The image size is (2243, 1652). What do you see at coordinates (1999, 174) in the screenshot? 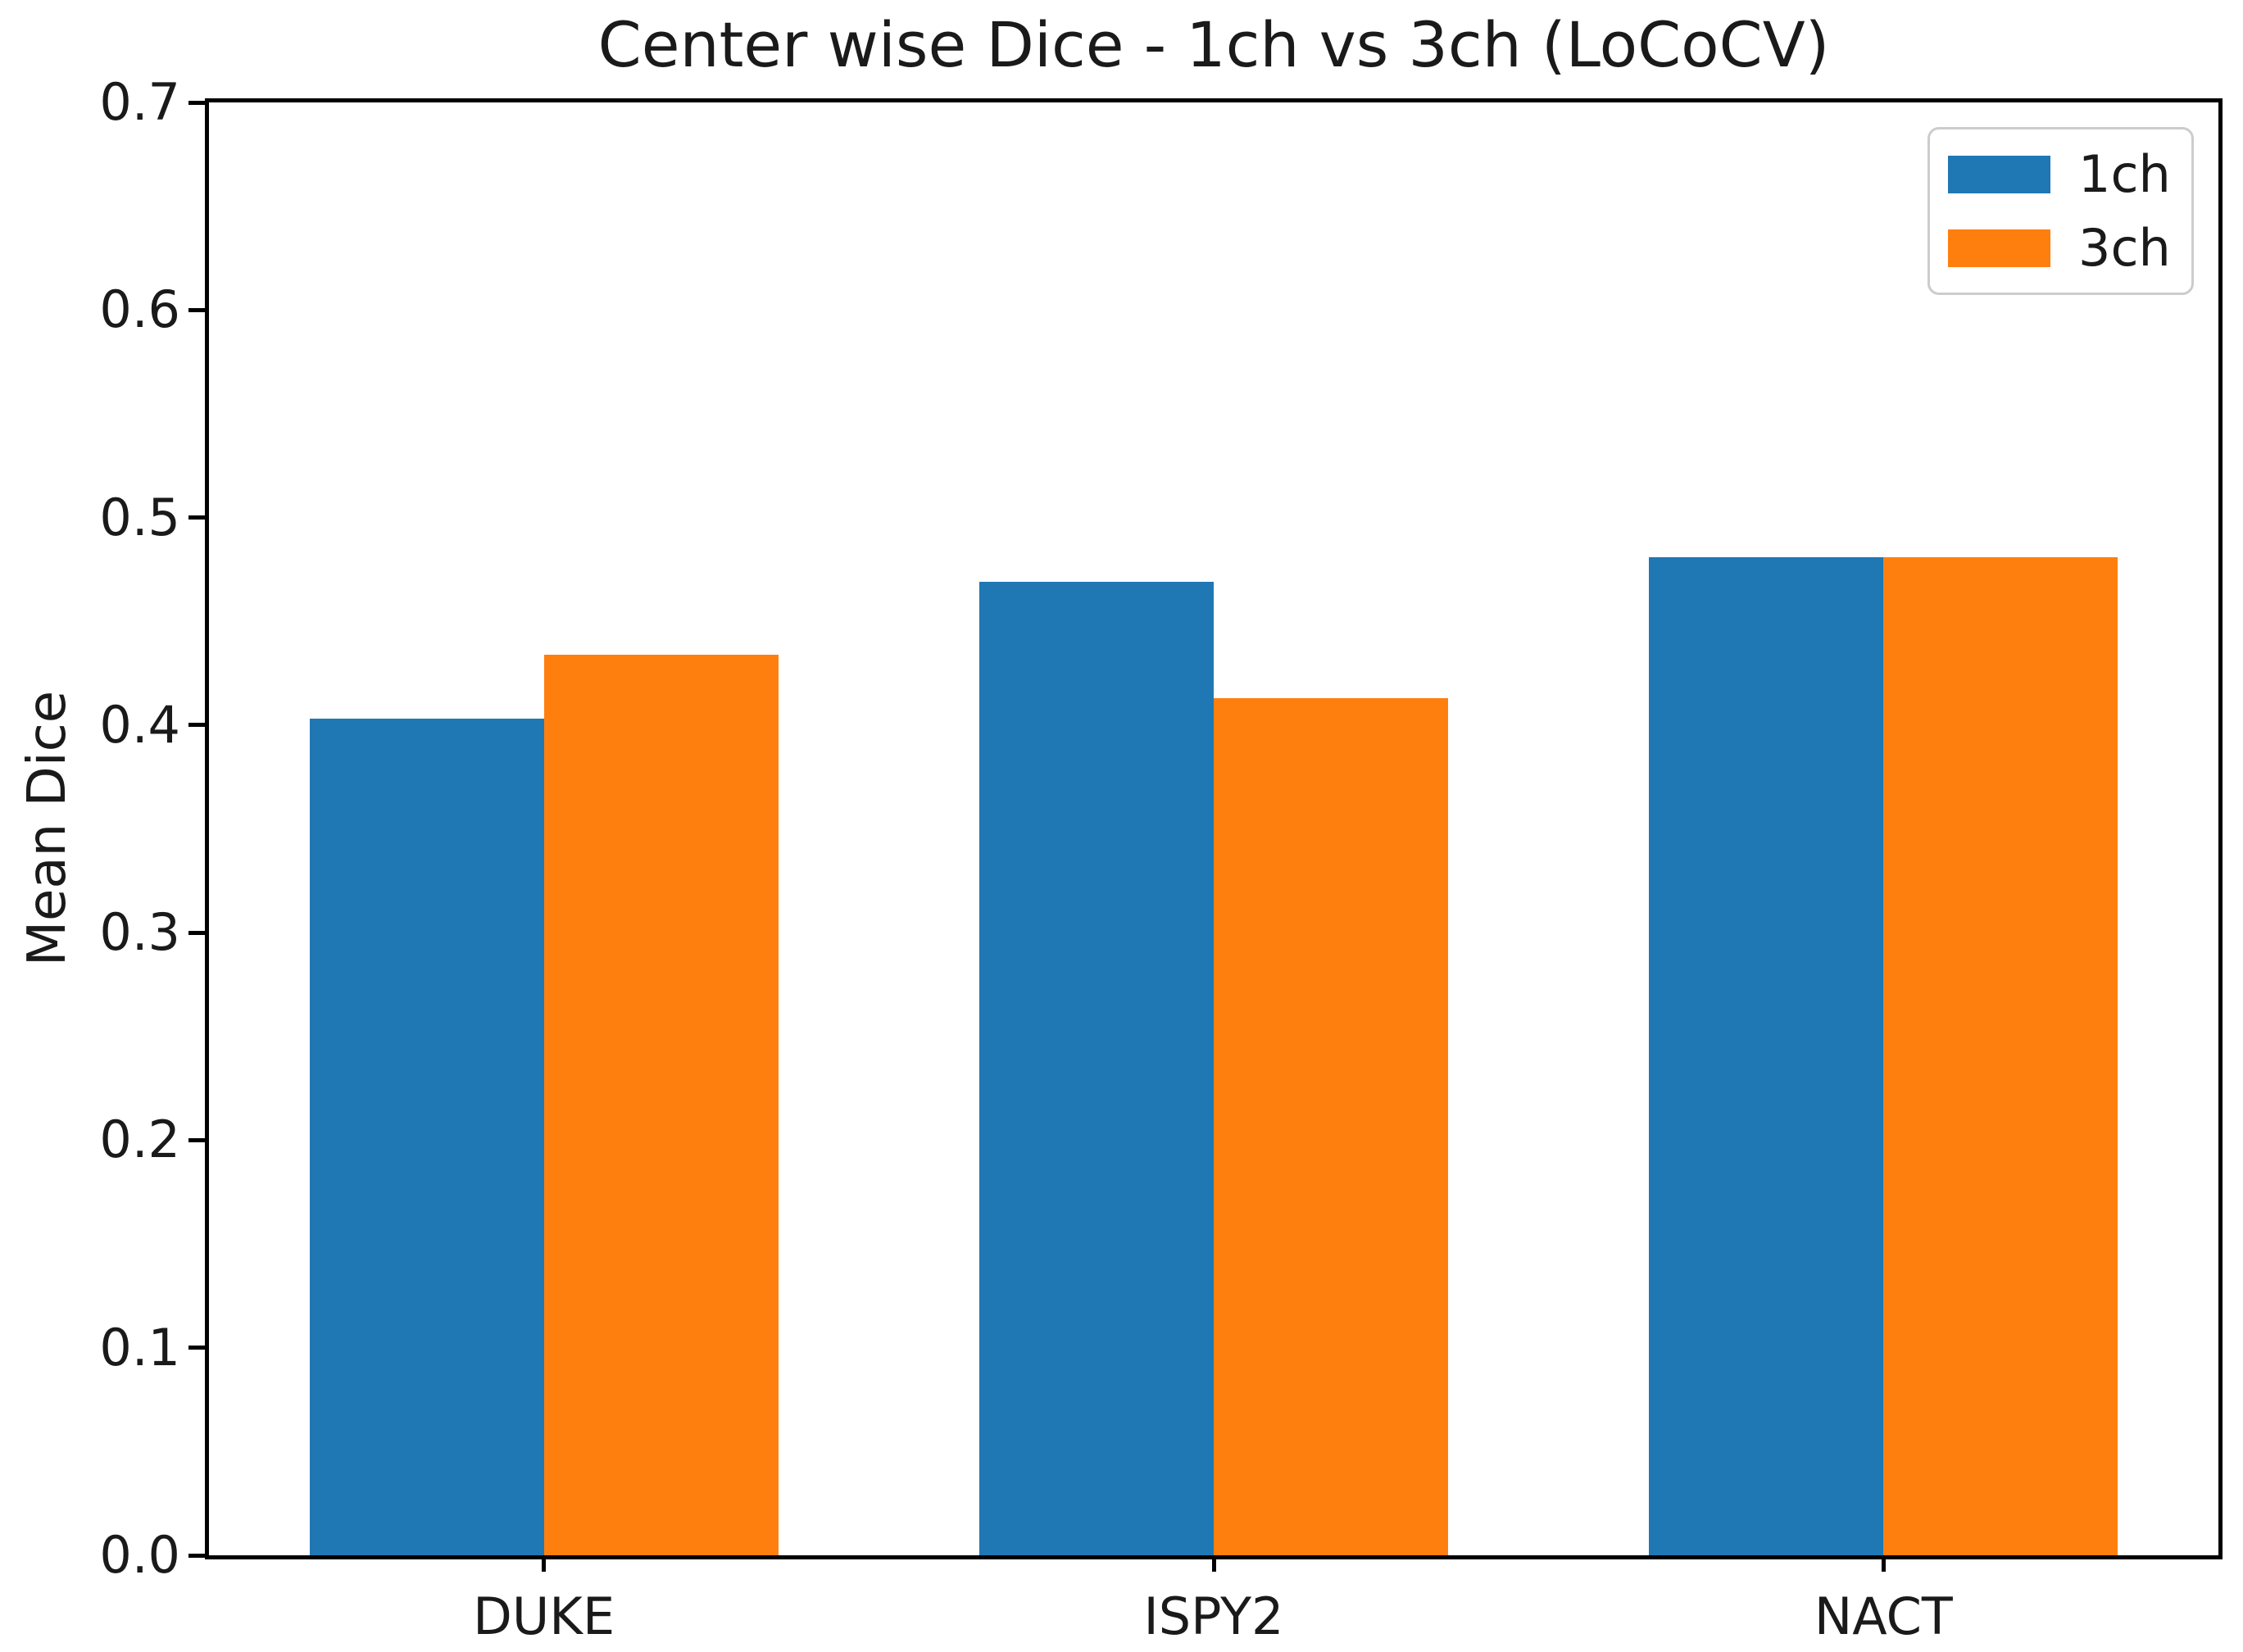
I see `legend-swatch-1ch-icon` at bounding box center [1999, 174].